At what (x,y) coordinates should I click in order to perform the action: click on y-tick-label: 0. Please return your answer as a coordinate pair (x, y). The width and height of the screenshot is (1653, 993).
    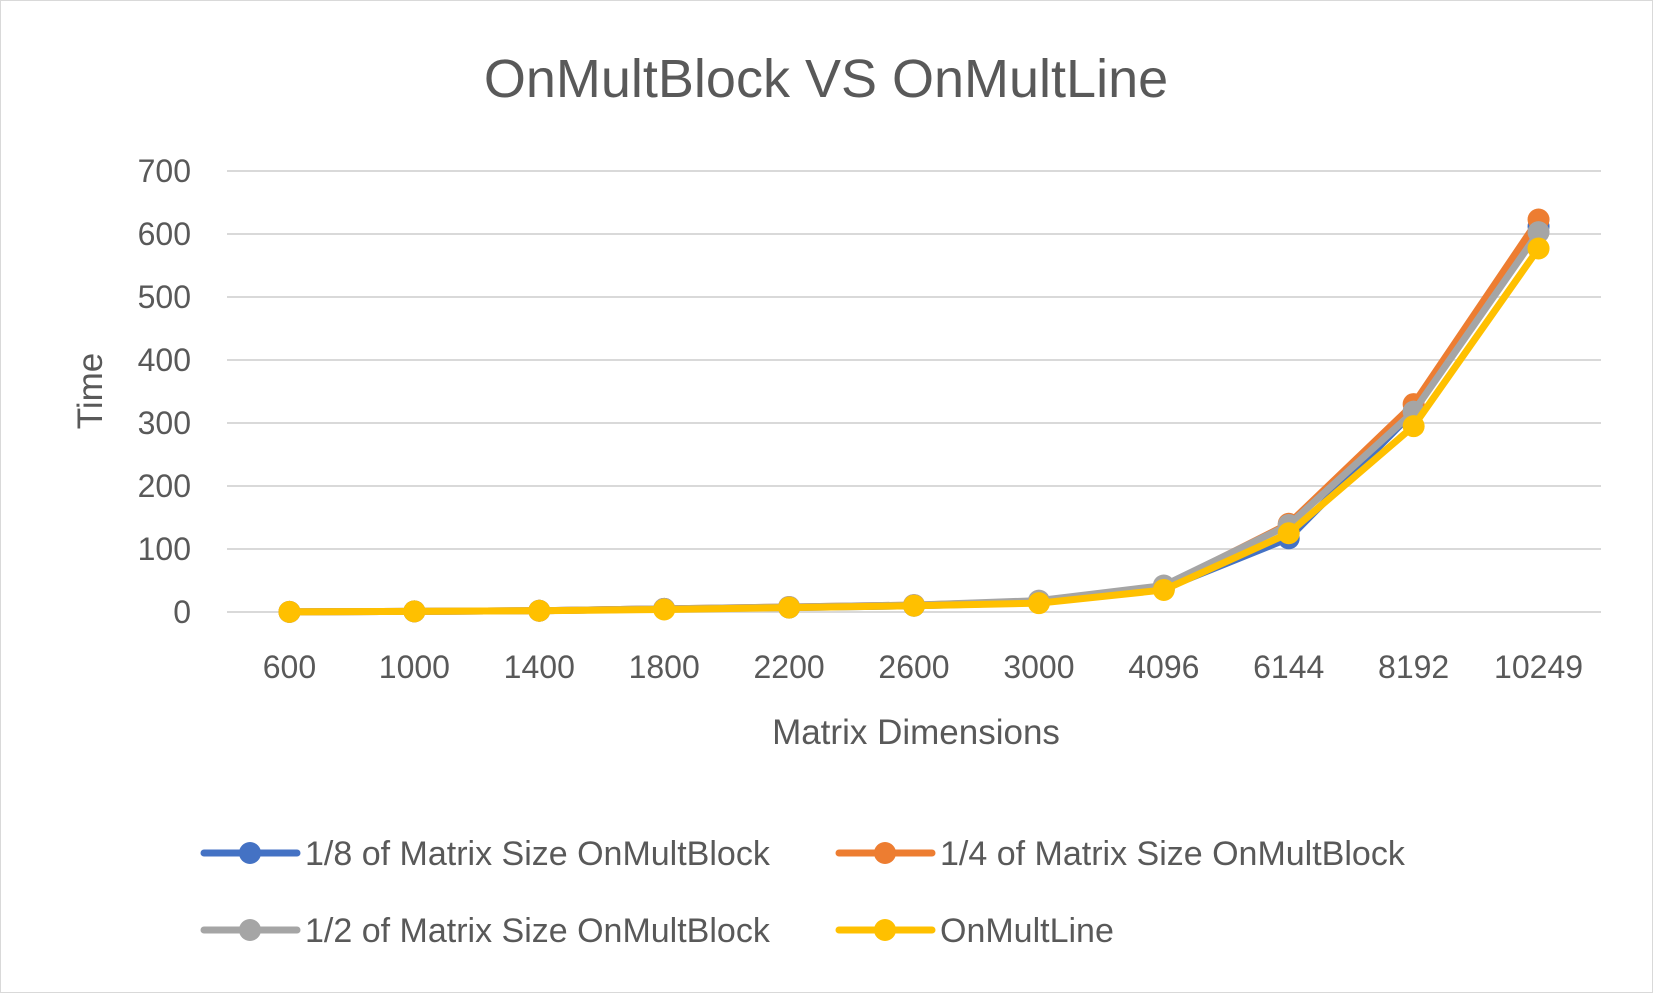
    Looking at the image, I should click on (182, 612).